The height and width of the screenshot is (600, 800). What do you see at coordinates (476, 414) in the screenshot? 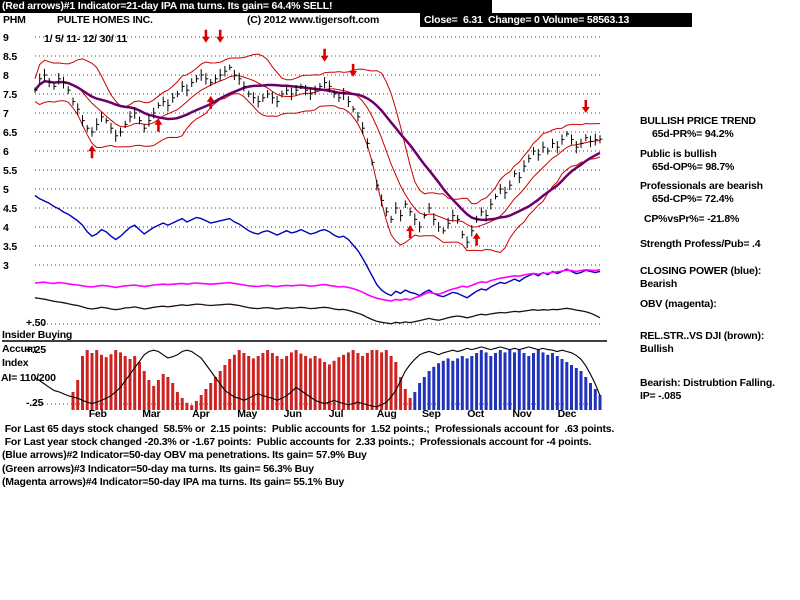
I see `month-label: Oct` at bounding box center [476, 414].